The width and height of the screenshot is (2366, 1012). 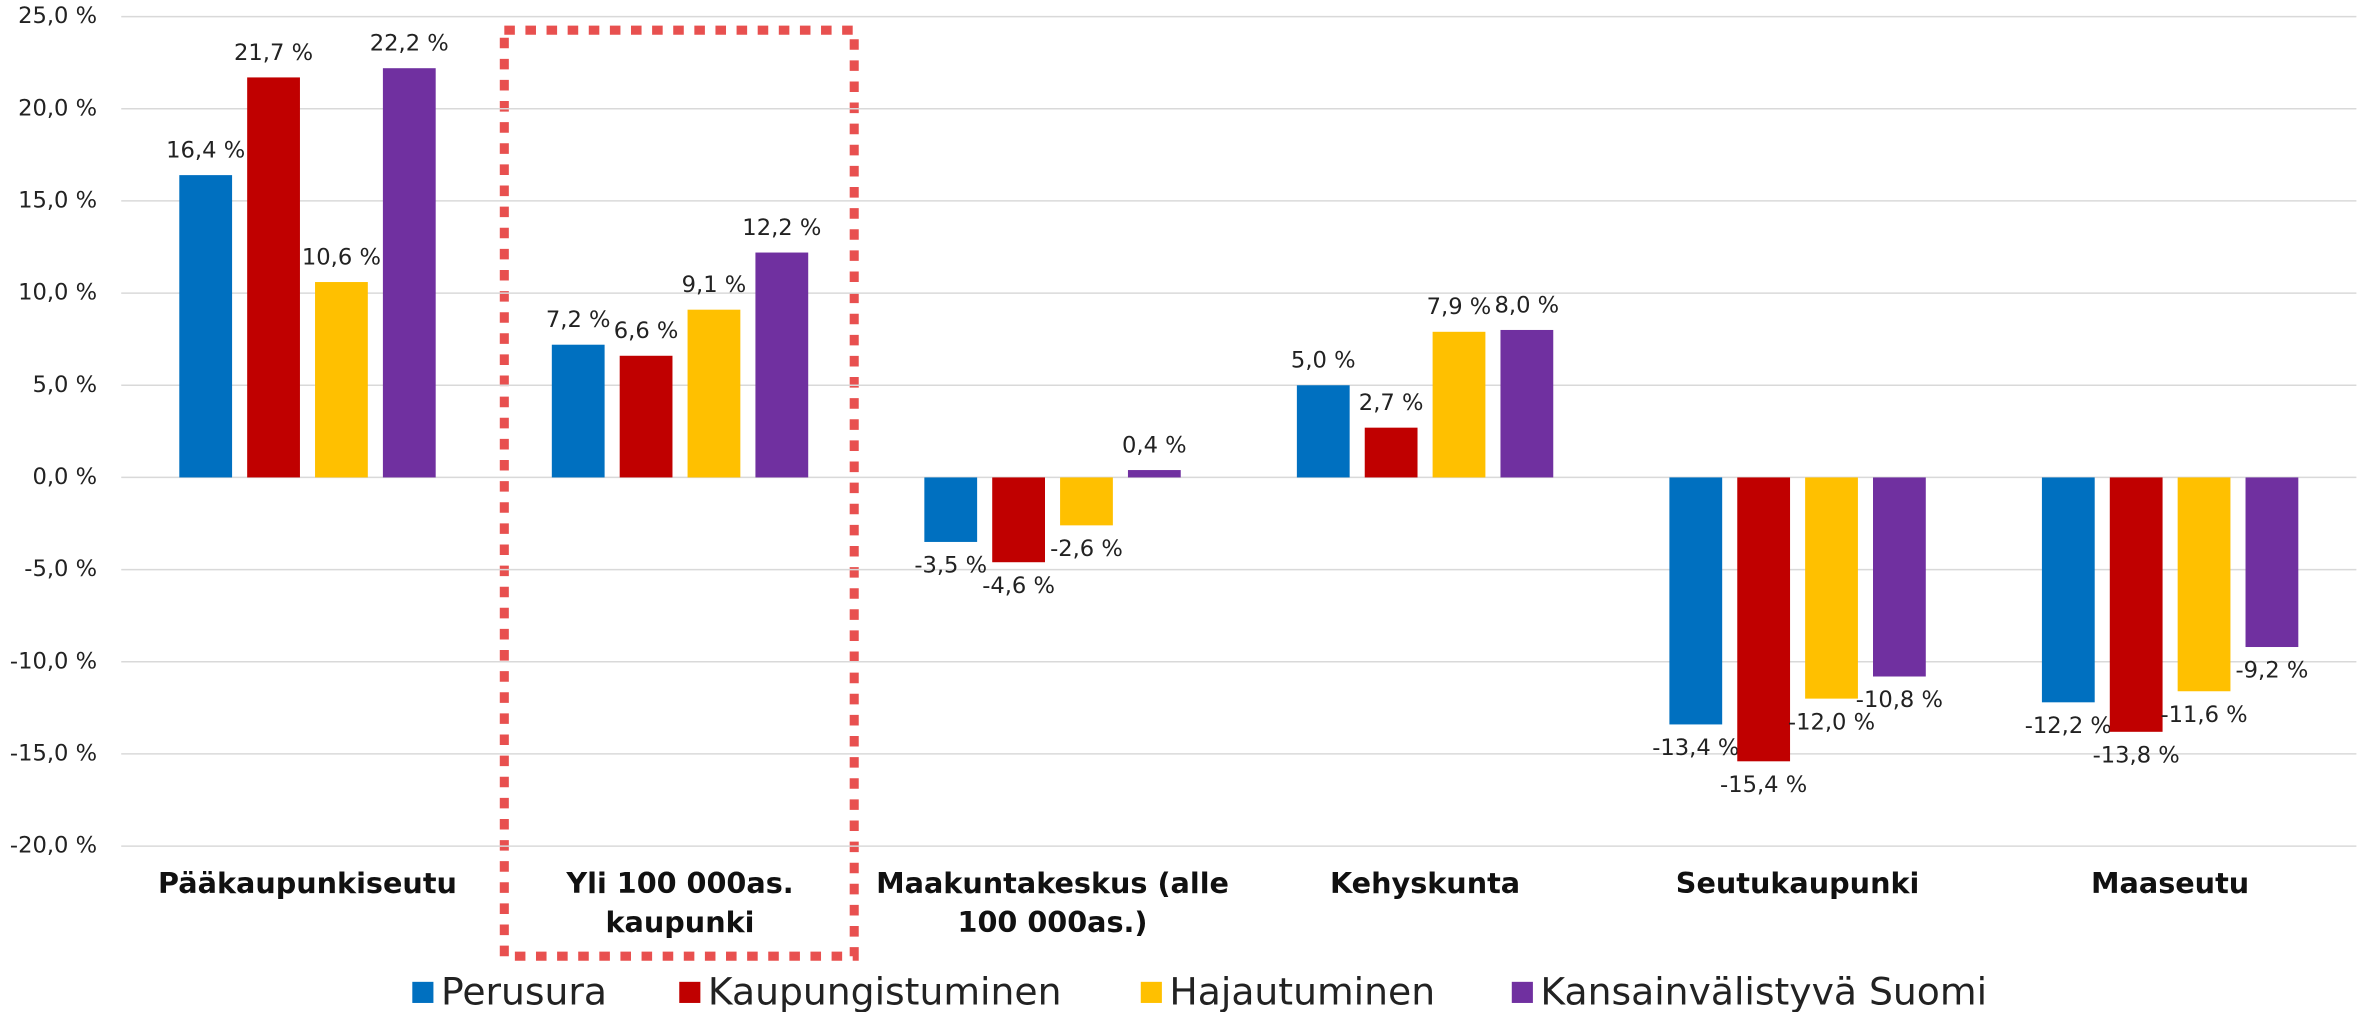 What do you see at coordinates (64, 385) in the screenshot?
I see `y-tick-label: 5,0 %` at bounding box center [64, 385].